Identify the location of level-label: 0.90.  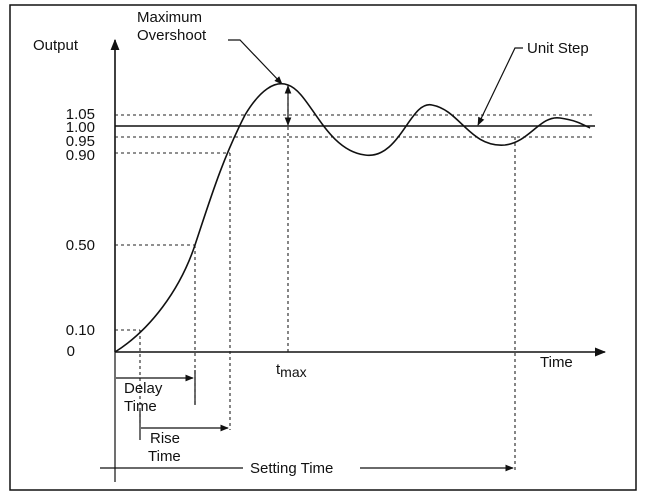
(80, 155).